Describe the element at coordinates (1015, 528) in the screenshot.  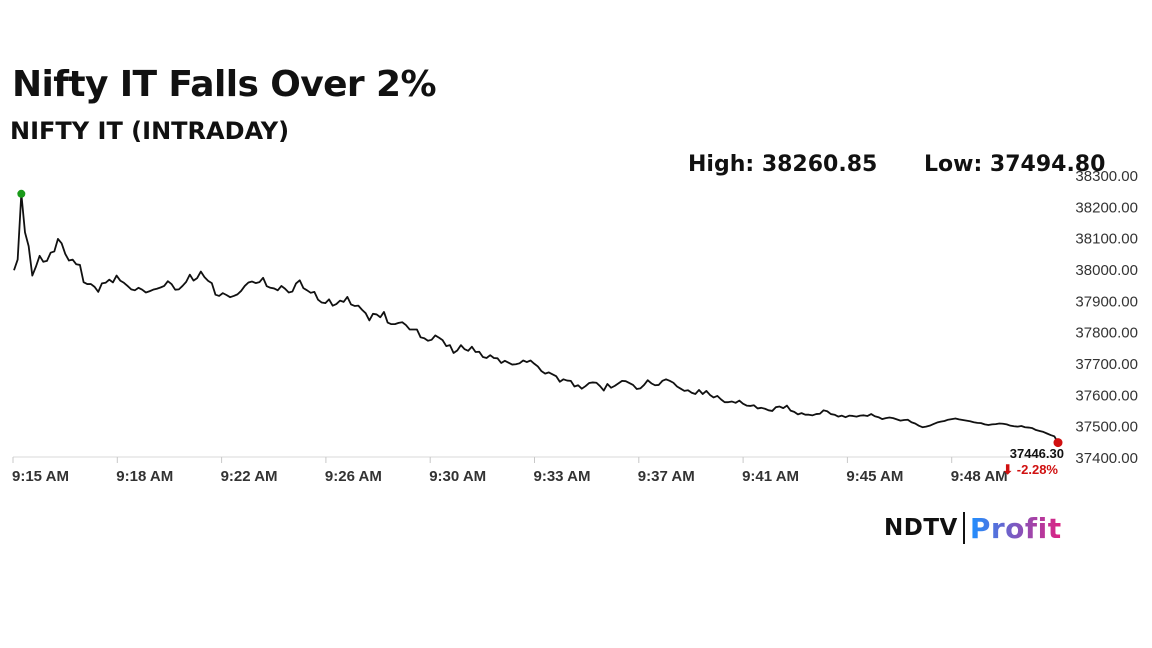
I see `brand-profit: Profit` at that location.